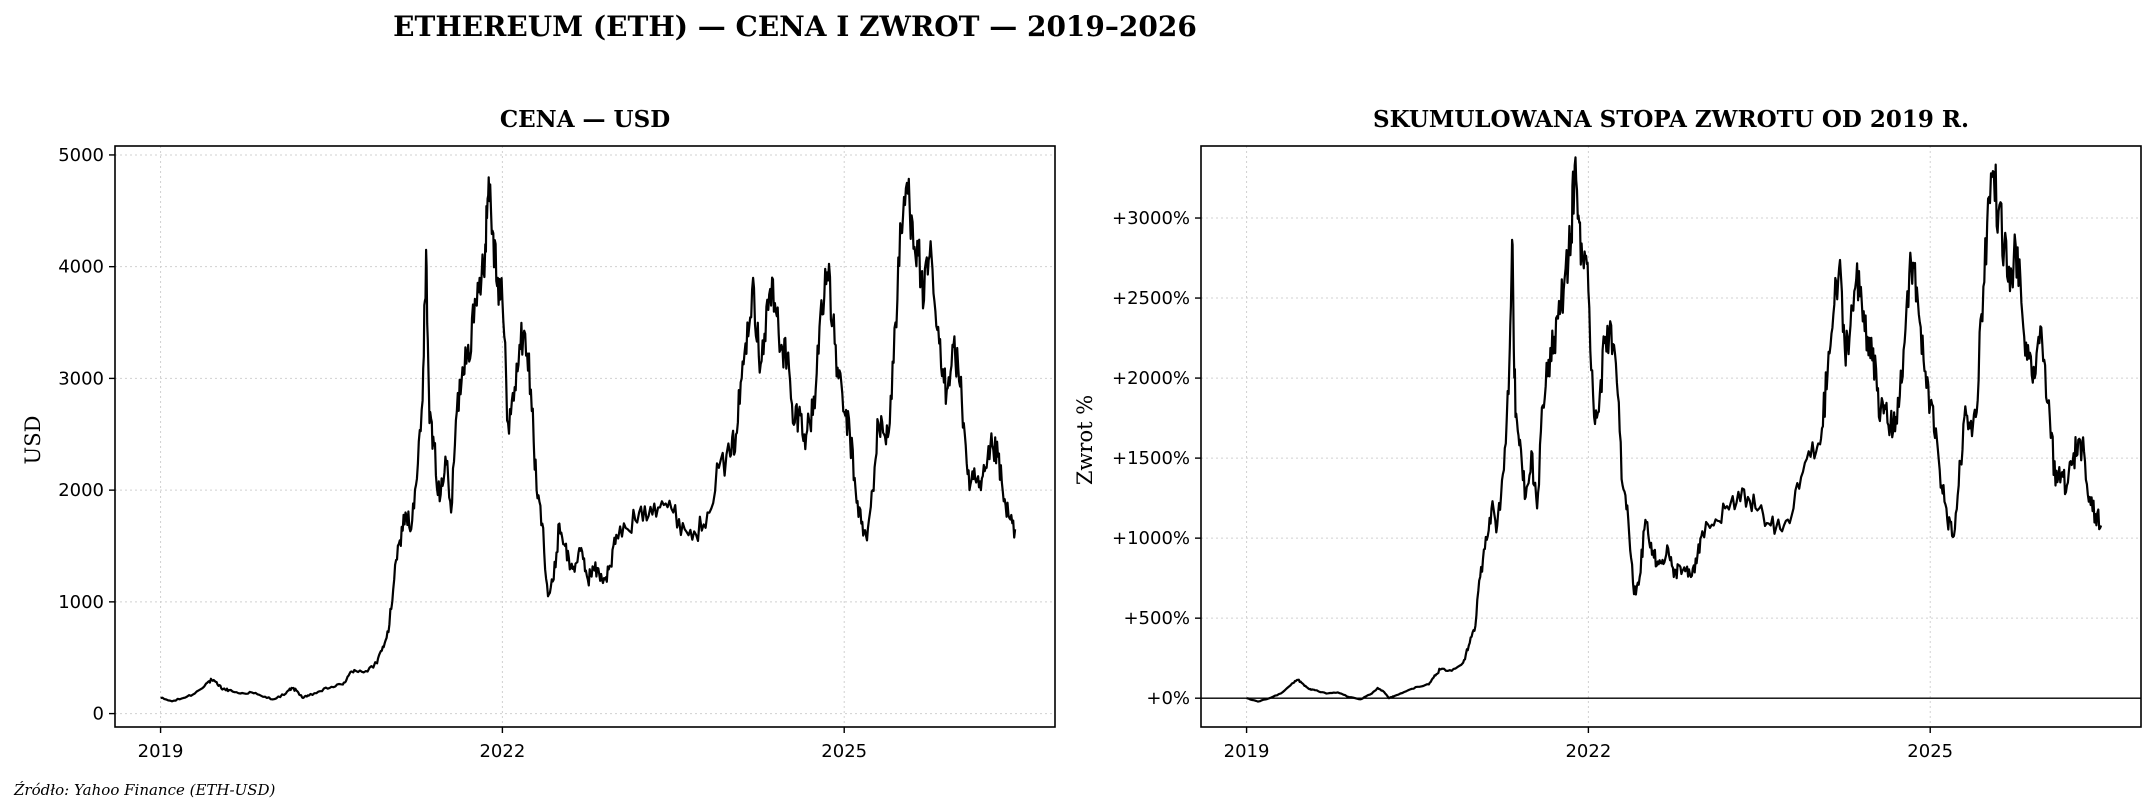  Describe the element at coordinates (1247, 751) in the screenshot. I see `return-xtick-label: 2019` at that location.